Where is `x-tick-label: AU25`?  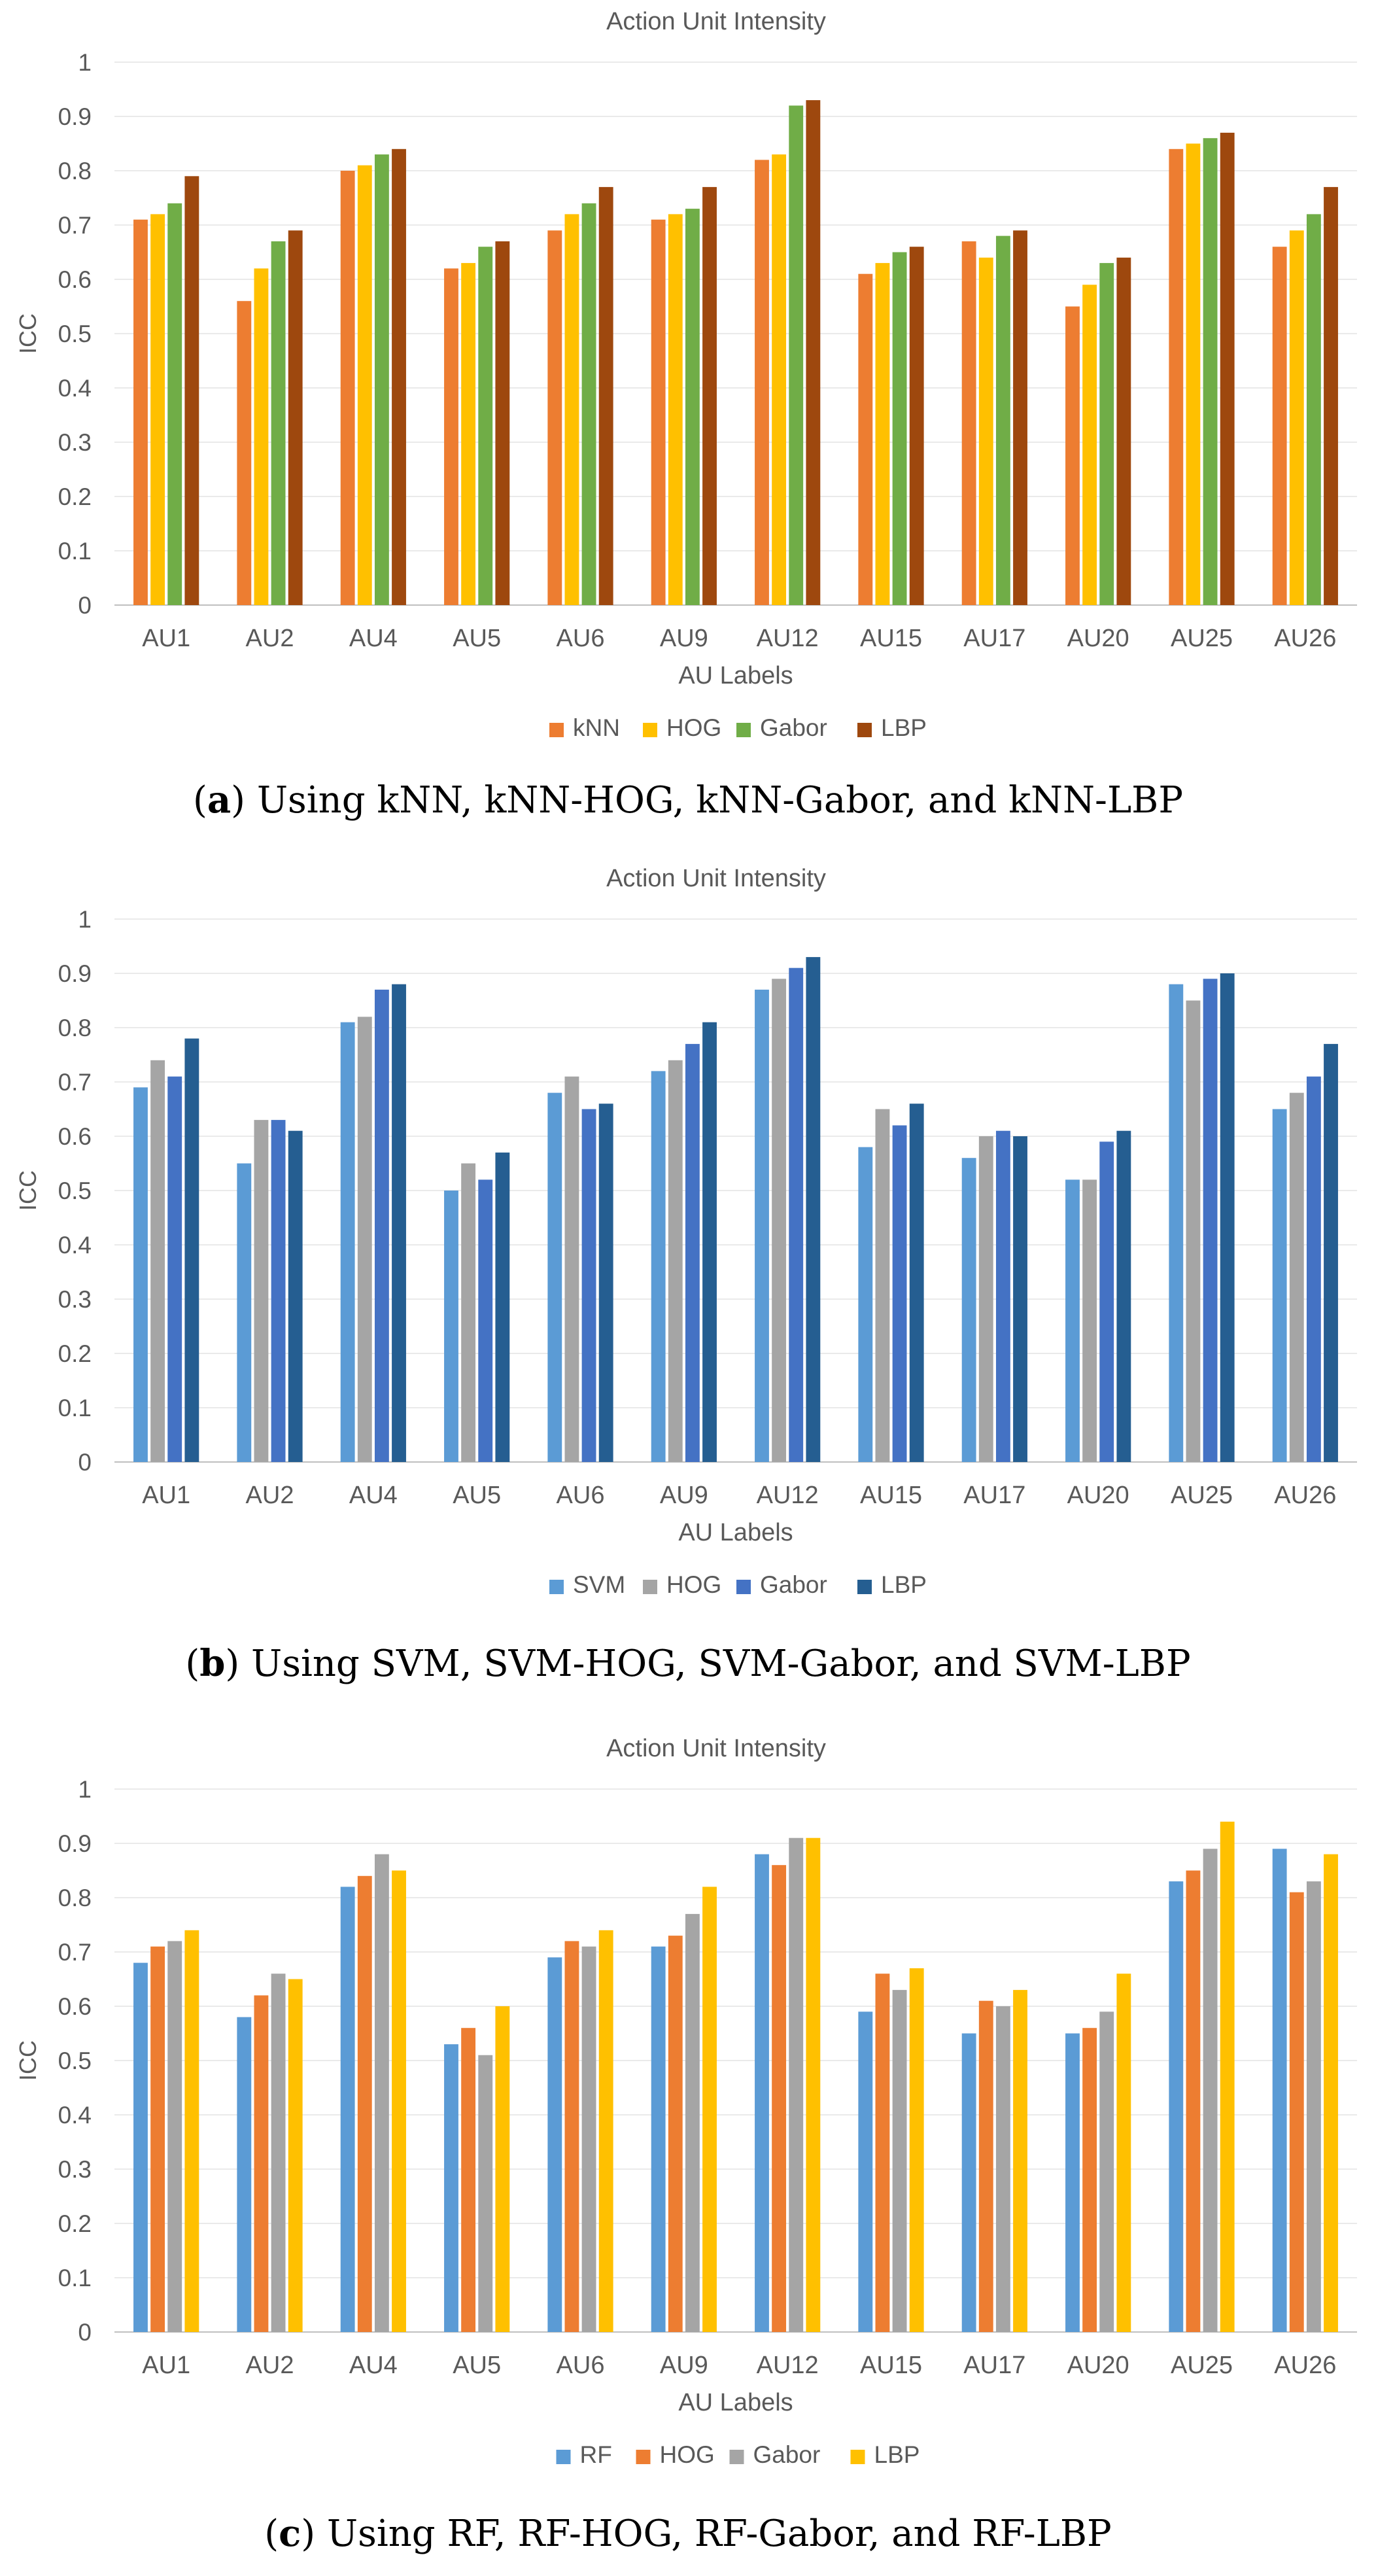
x-tick-label: AU25 is located at coordinates (1202, 1495).